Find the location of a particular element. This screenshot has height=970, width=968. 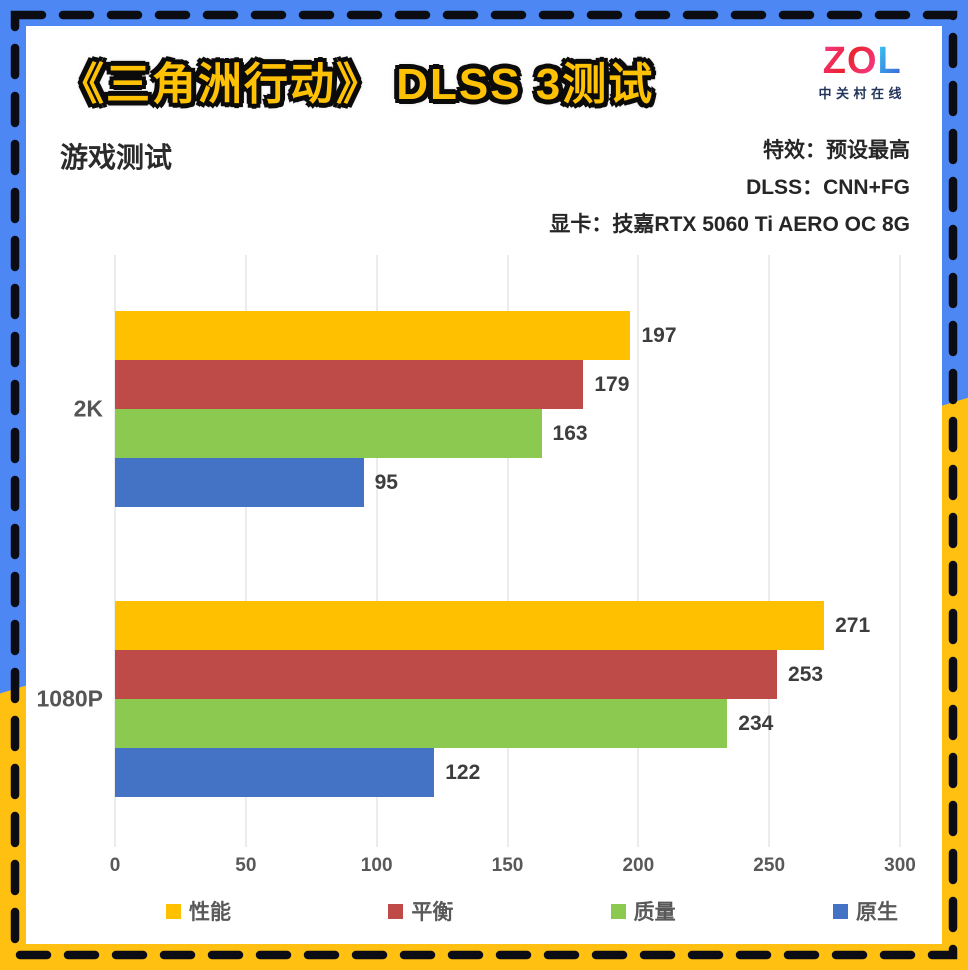

x-tick-label: 300 is located at coordinates (900, 865).